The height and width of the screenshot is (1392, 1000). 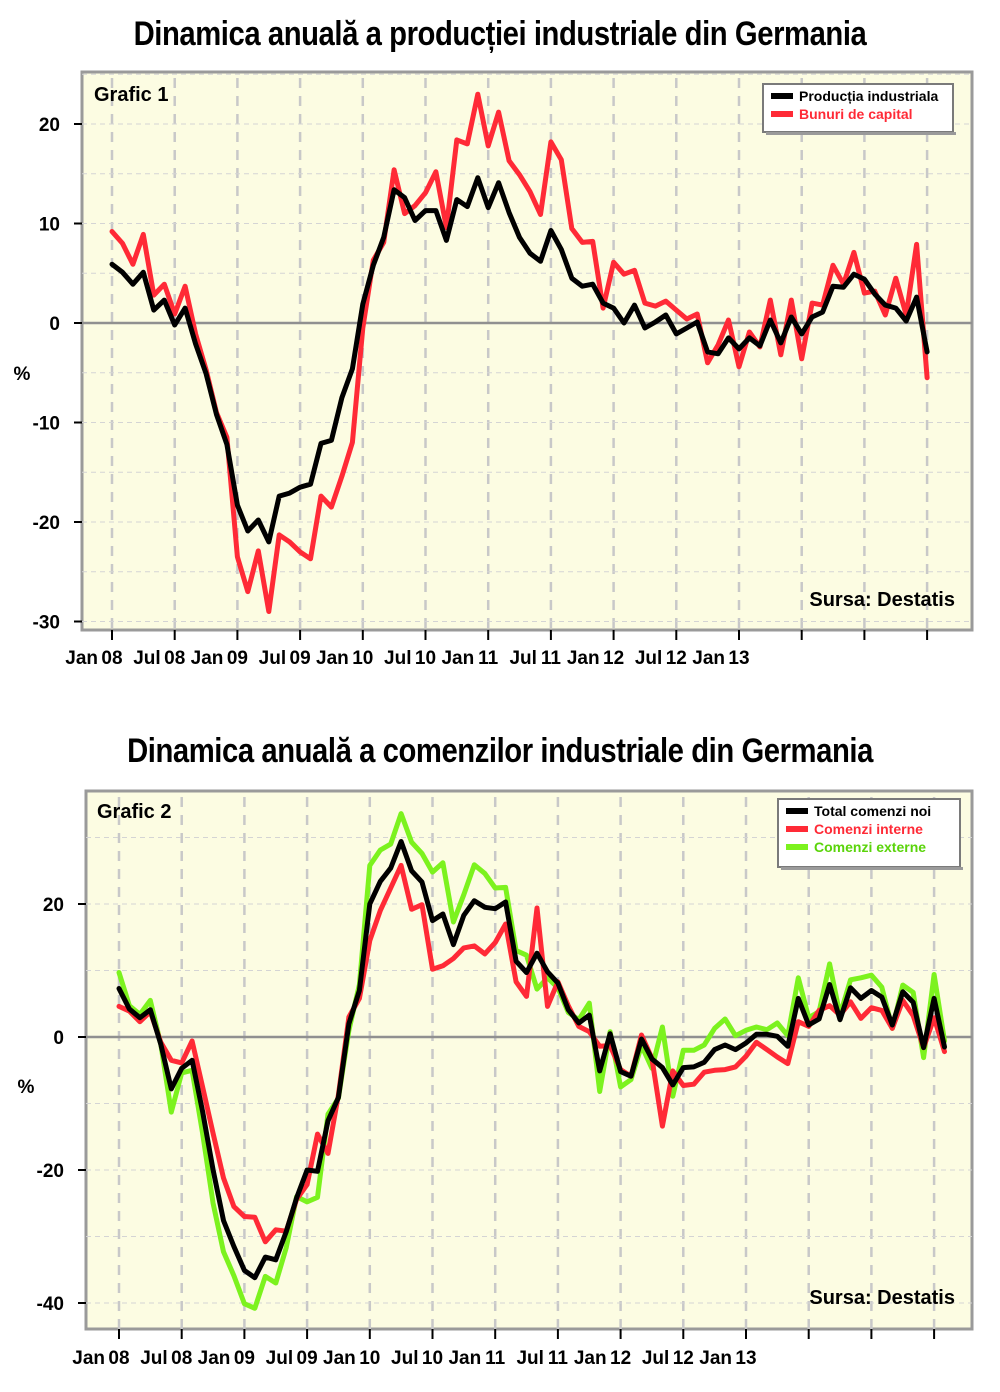 I want to click on y-tick-label: -10, so click(x=46, y=424).